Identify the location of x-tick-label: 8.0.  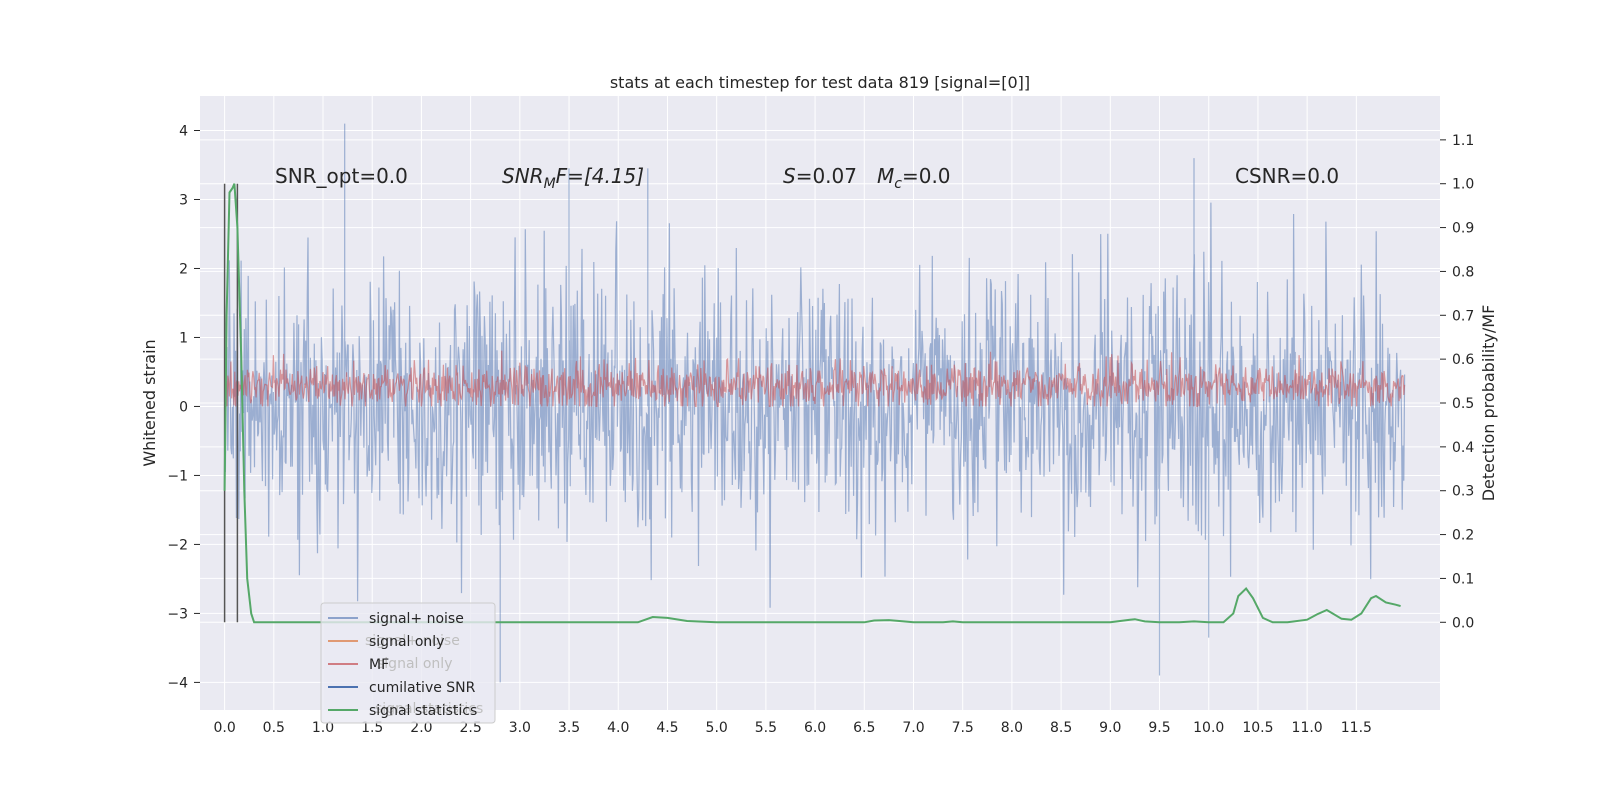
(1012, 728).